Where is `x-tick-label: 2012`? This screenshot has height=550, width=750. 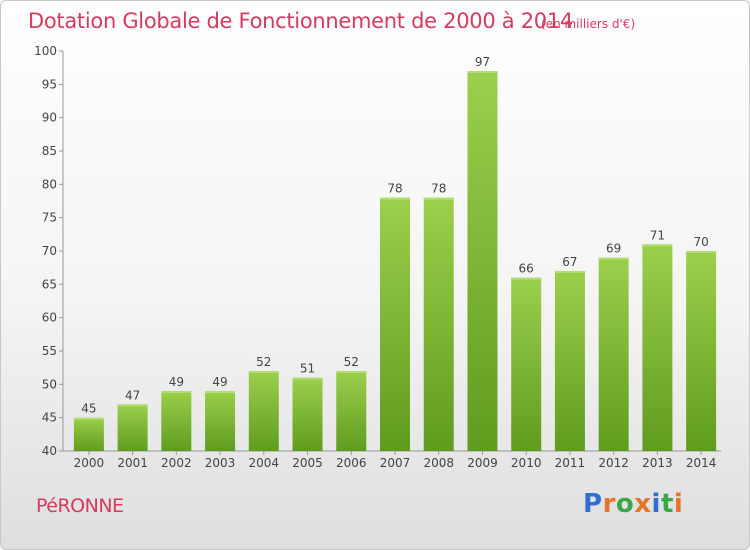
x-tick-label: 2012 is located at coordinates (613, 463).